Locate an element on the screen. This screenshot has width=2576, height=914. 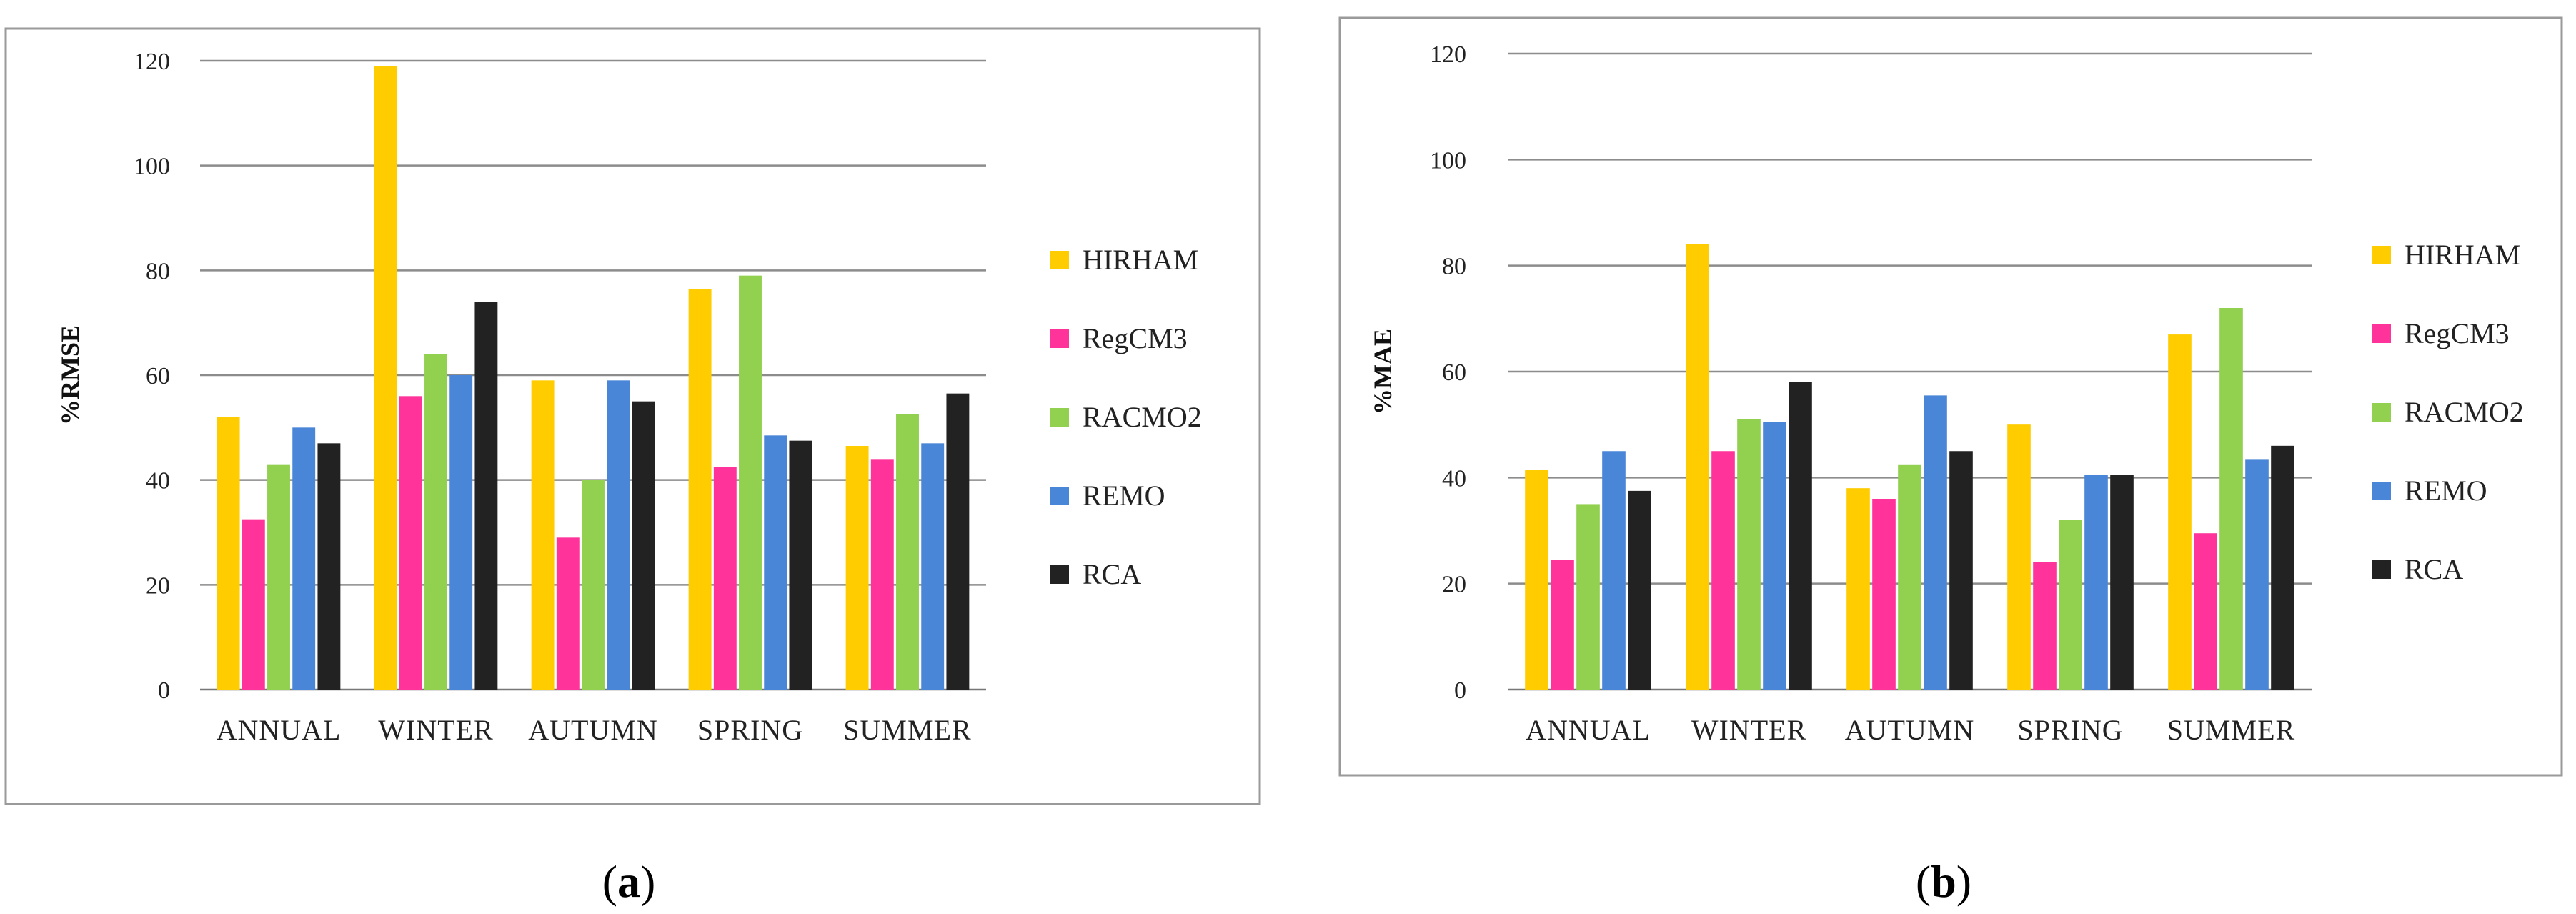
panel-label: (b) is located at coordinates (1943, 881).